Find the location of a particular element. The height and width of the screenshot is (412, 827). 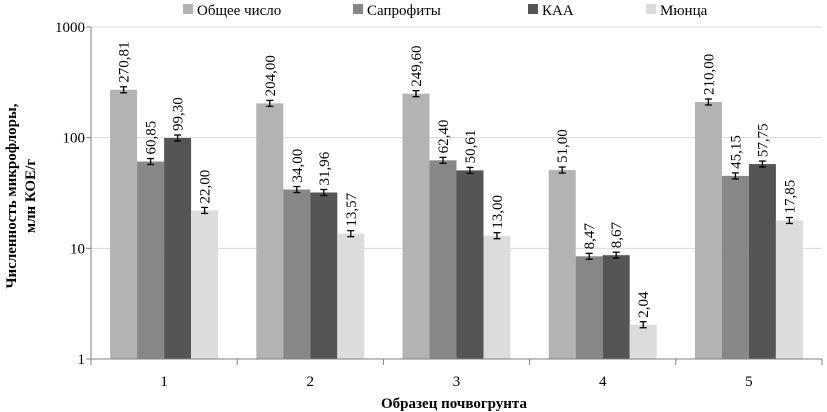

y-axis-title-line: млн КОЕ/г is located at coordinates (31, 196).